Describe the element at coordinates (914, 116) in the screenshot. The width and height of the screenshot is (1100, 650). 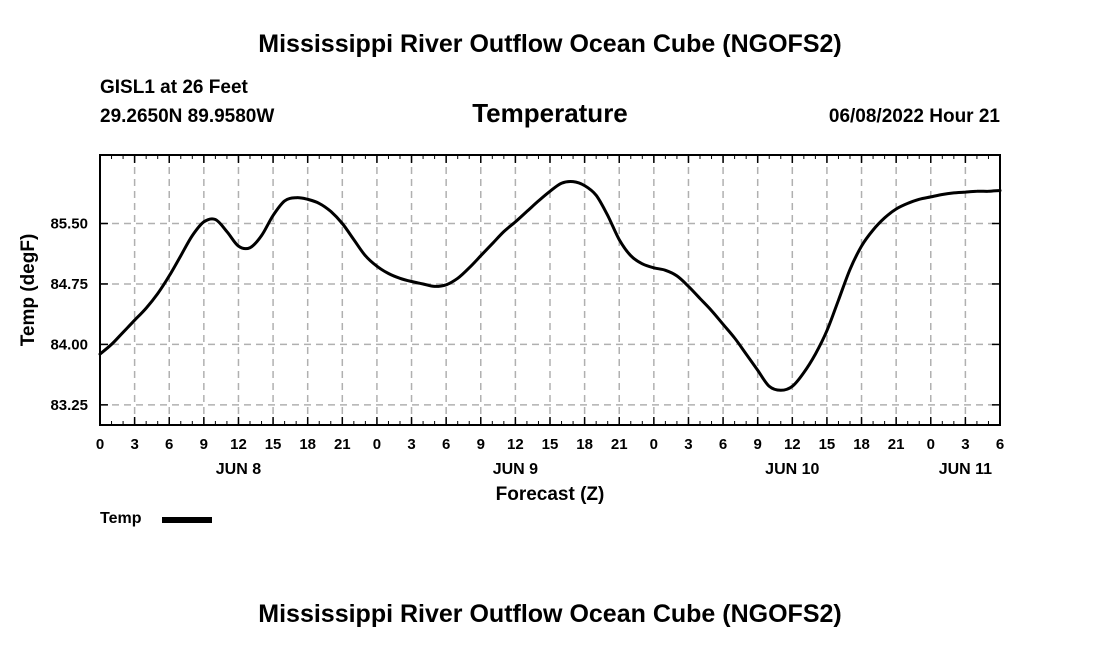
I see `forecast-date: 06/08/2022 Hour 21` at that location.